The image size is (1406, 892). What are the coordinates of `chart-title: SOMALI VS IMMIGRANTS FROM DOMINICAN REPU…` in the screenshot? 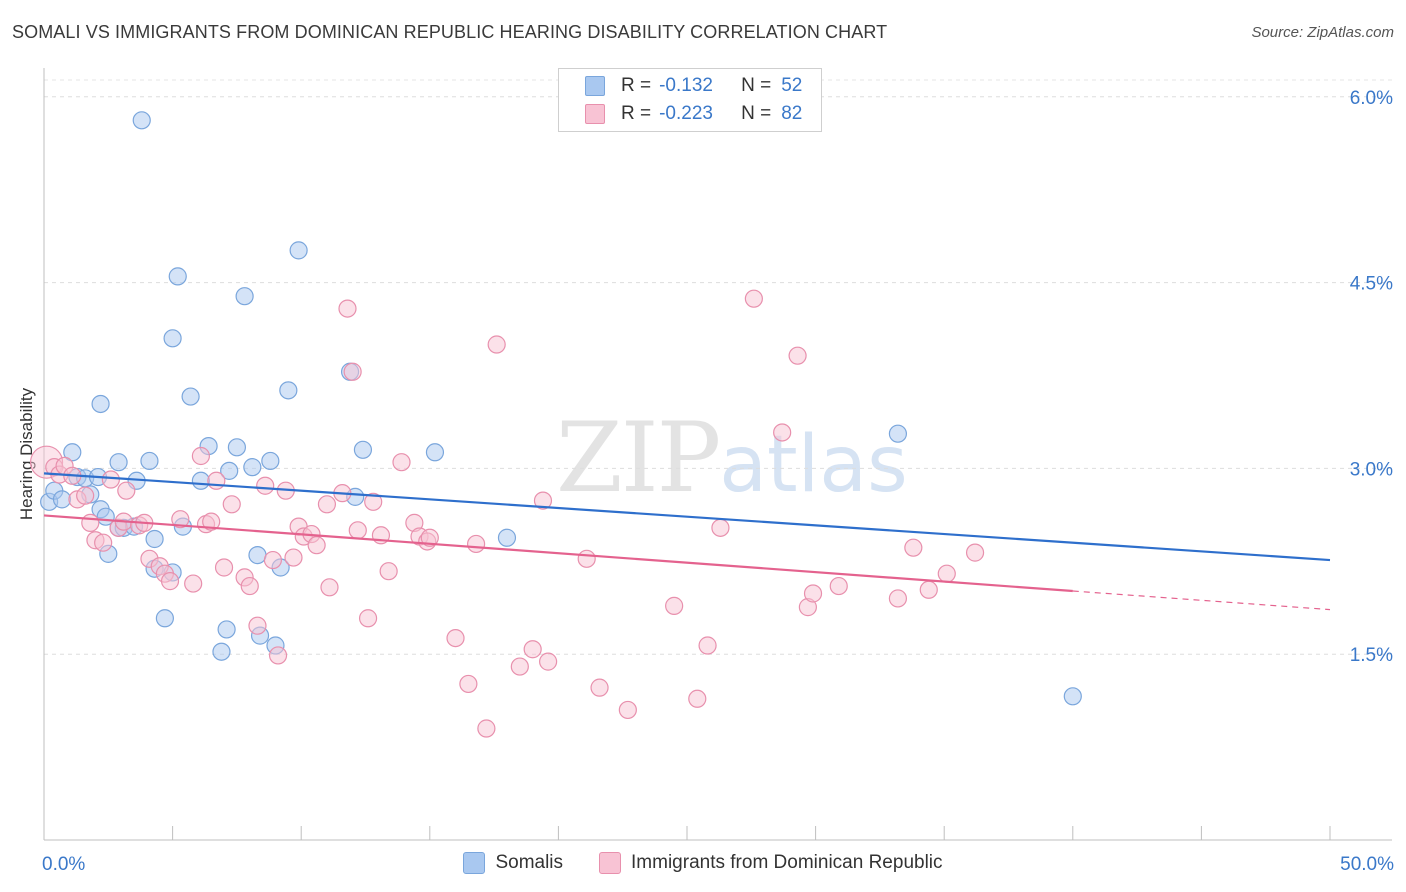 It's located at (450, 32).